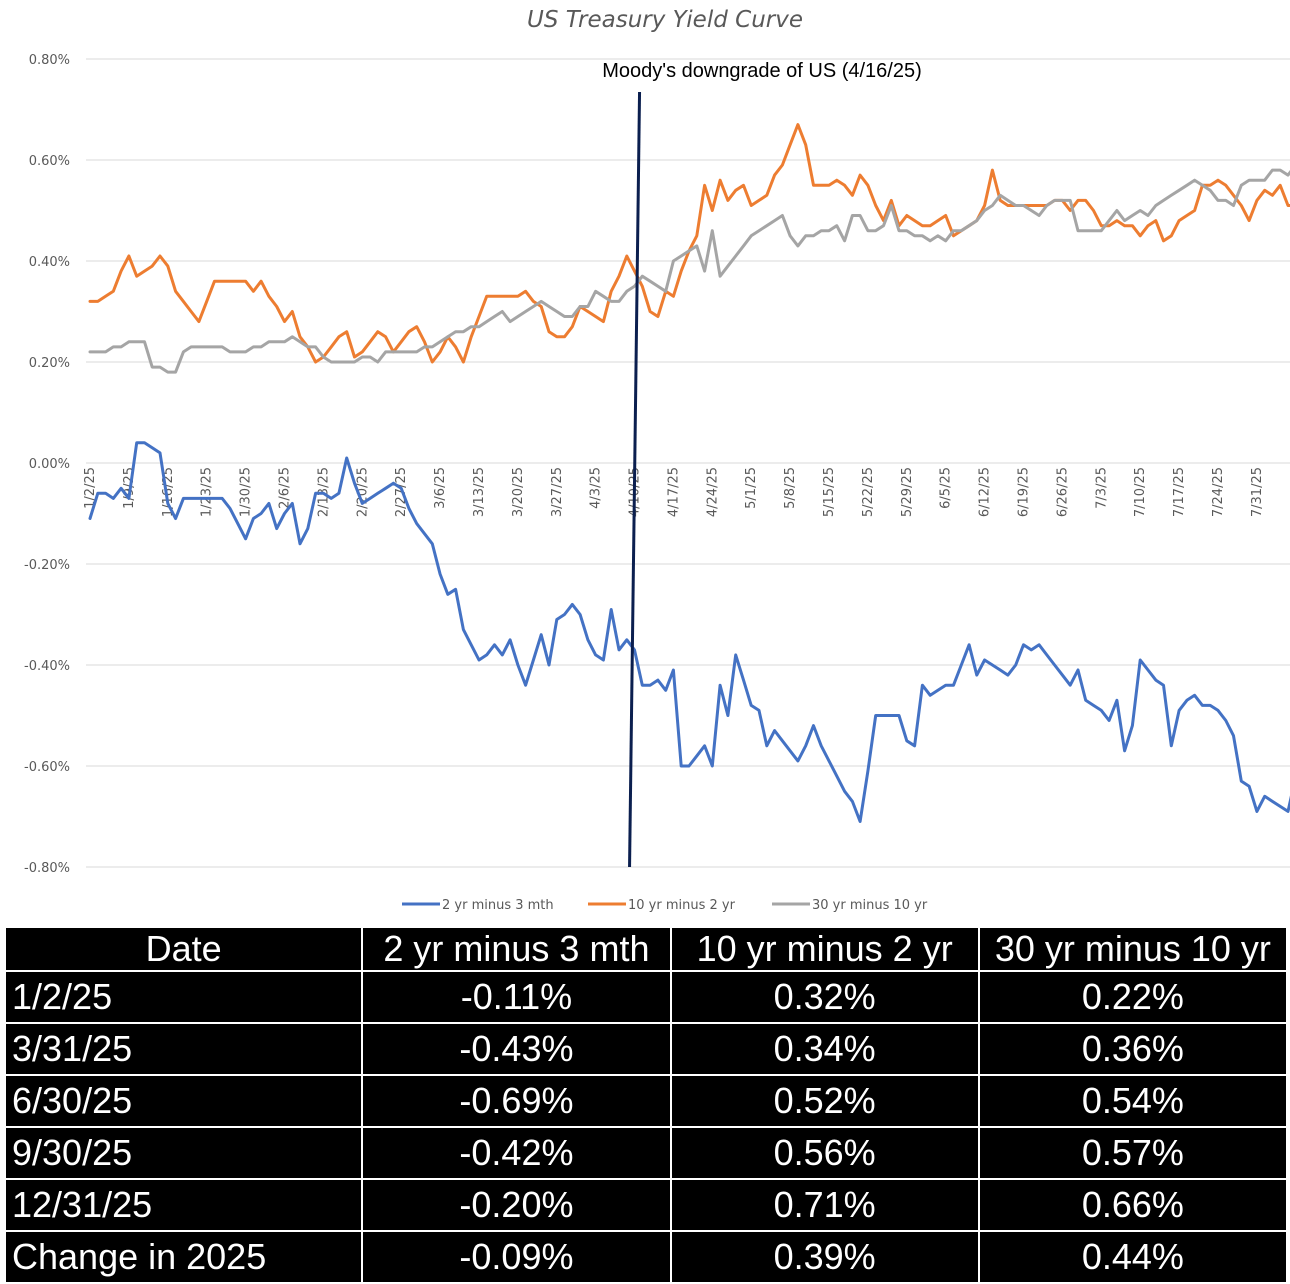 Image resolution: width=1290 pixels, height=1284 pixels. Describe the element at coordinates (516, 1101) in the screenshot. I see `value-cell: -0.69%` at that location.